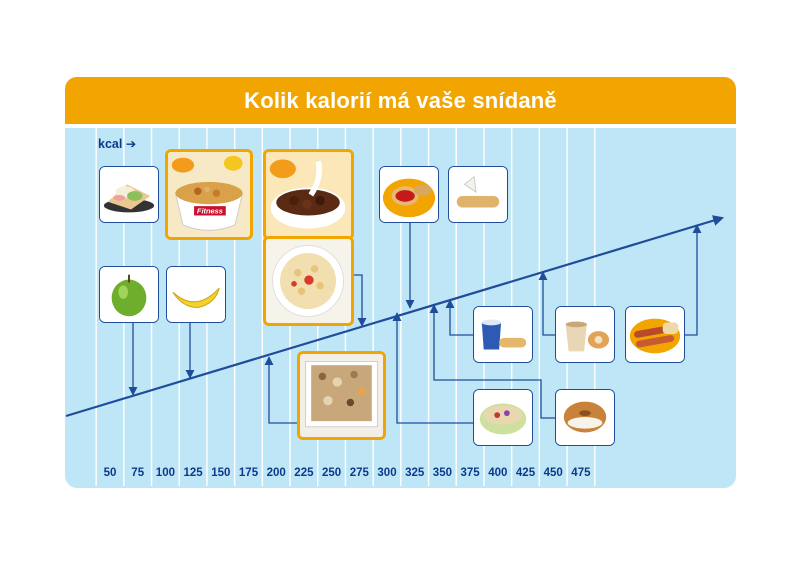 This screenshot has height=564, width=800. What do you see at coordinates (471, 473) in the screenshot?
I see `x-tick-label: 375` at bounding box center [471, 473].